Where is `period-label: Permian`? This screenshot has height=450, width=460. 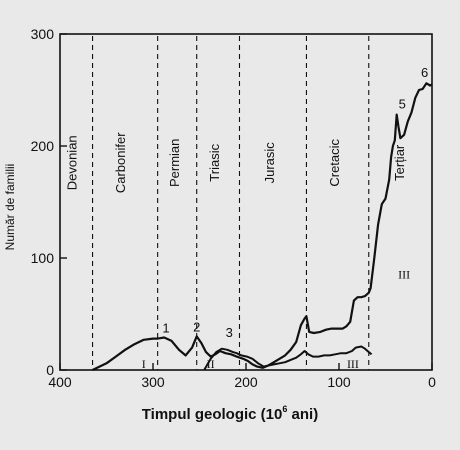 period-label: Permian is located at coordinates (174, 163).